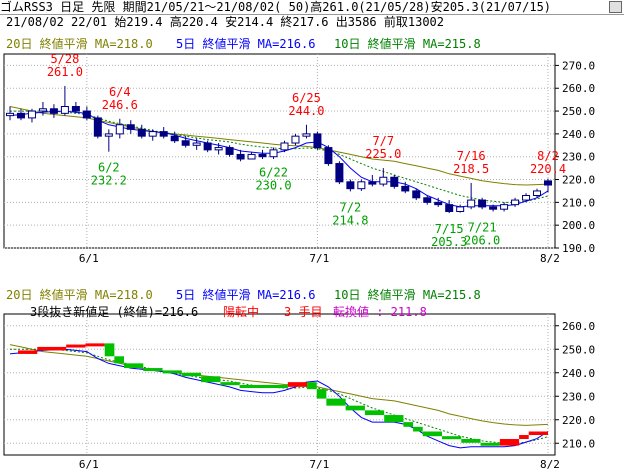  Describe the element at coordinates (245, 294) in the screenshot. I see `lower-legend-ma5: 5日 終値平滑 MA=216.6` at that location.